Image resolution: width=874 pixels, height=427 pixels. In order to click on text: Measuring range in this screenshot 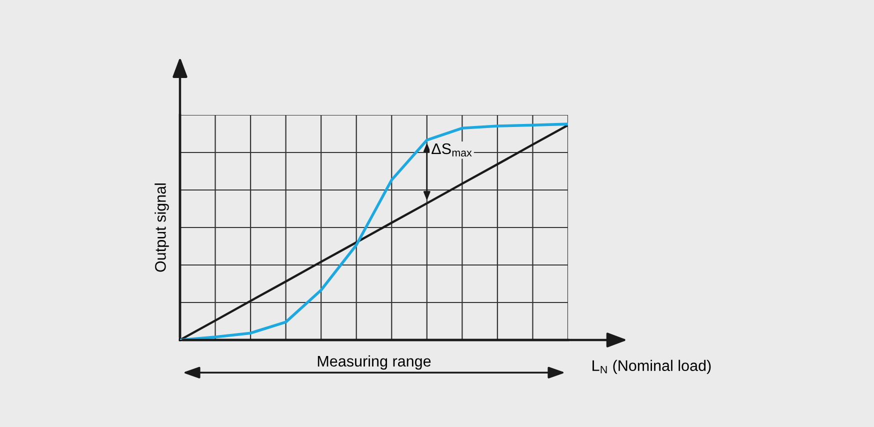, I will do `click(374, 362)`.